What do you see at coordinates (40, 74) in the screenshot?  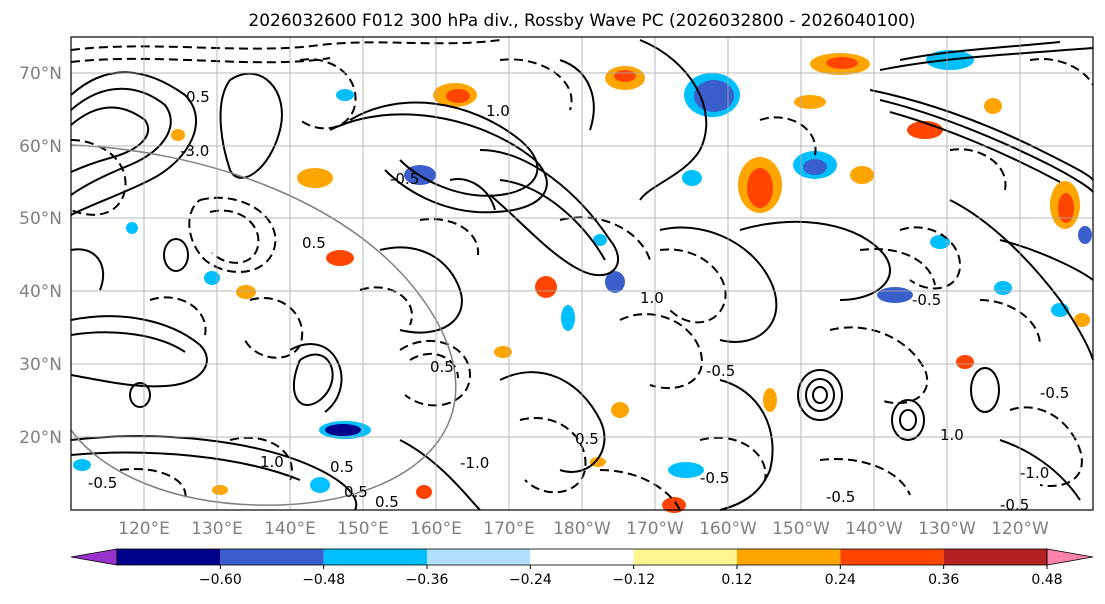 I see `lat-label: 70°N` at bounding box center [40, 74].